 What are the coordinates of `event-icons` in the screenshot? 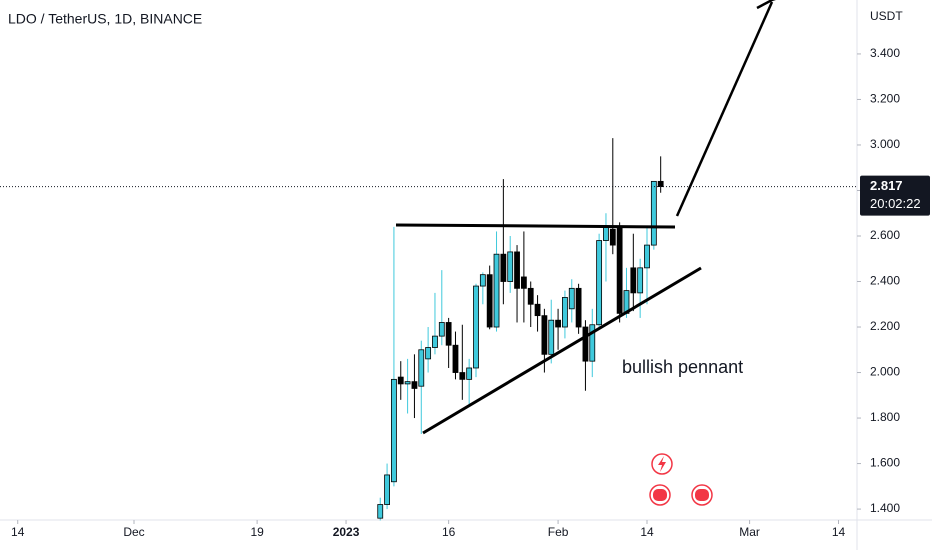 It's located at (681, 479).